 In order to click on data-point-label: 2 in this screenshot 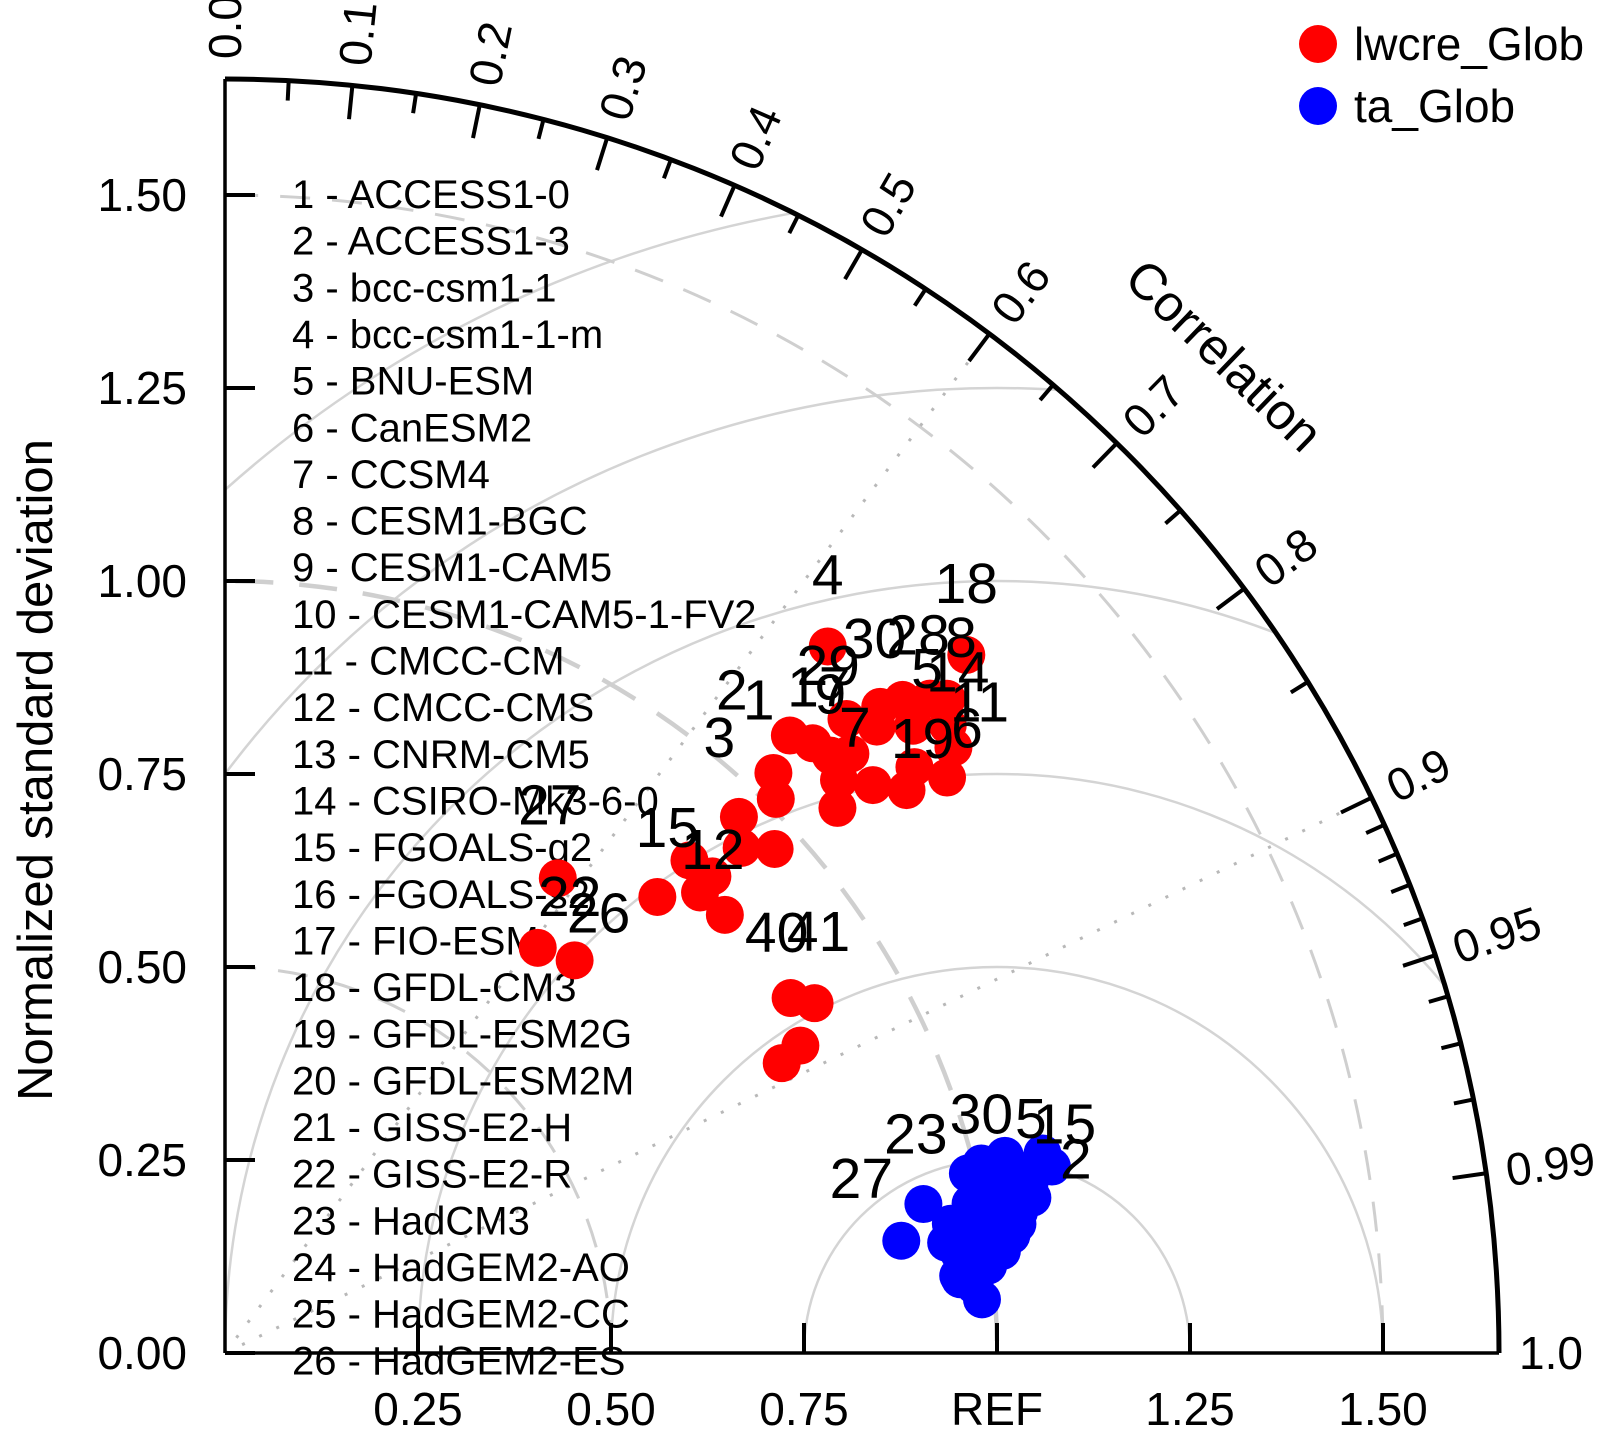, I will do `click(732, 691)`.